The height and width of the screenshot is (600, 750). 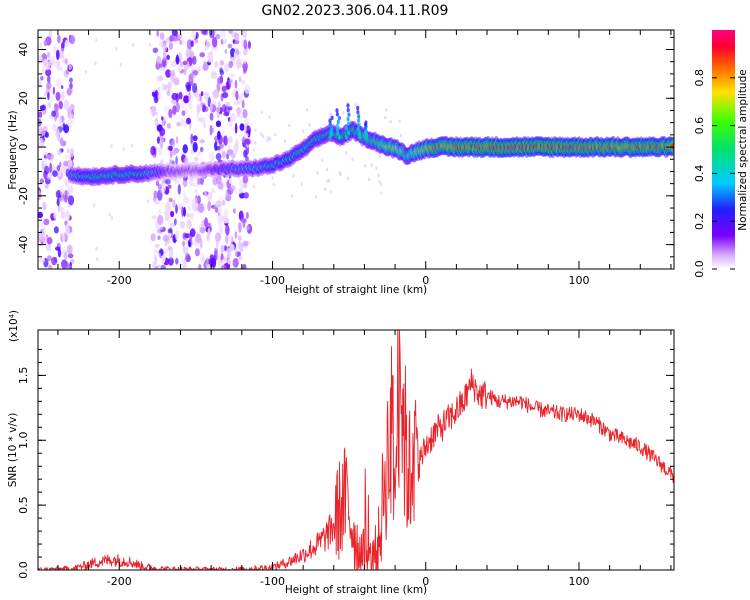 I want to click on y-tick-label: -20, so click(x=23, y=196).